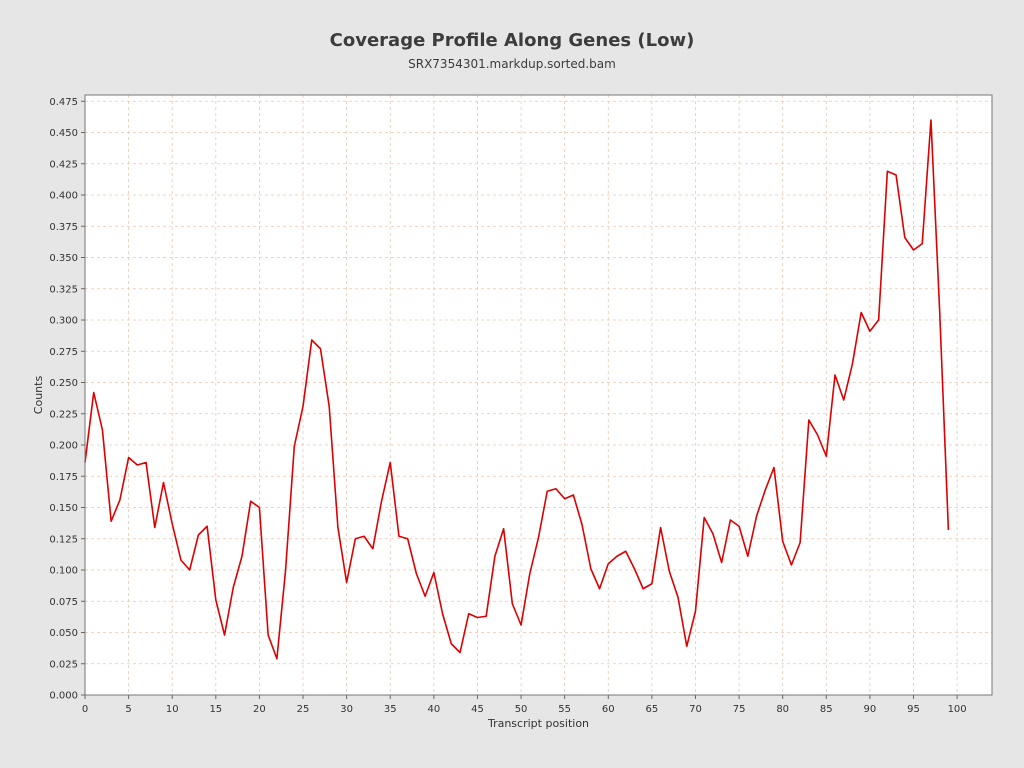  What do you see at coordinates (538, 723) in the screenshot?
I see `x-axis-title: Transcript position` at bounding box center [538, 723].